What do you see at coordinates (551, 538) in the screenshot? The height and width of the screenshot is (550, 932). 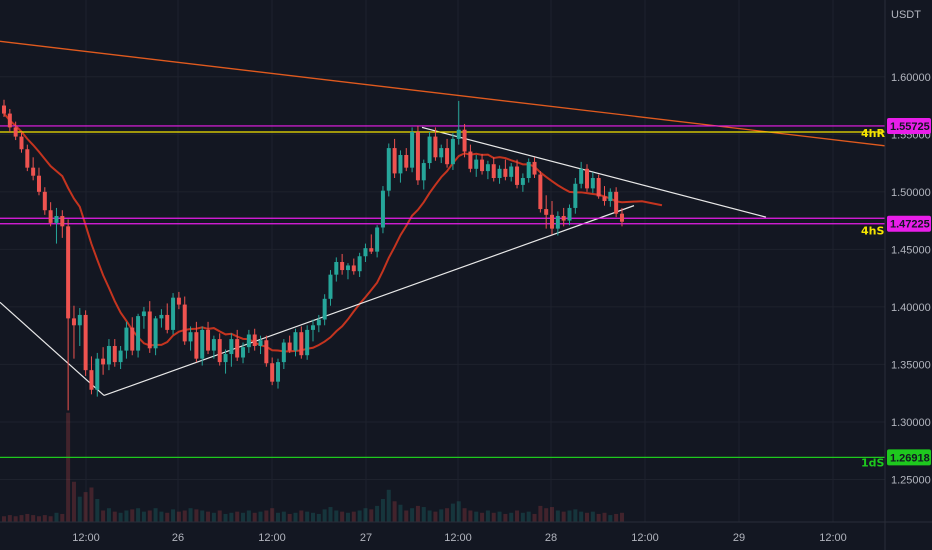 I see `x-tick-label: 28` at bounding box center [551, 538].